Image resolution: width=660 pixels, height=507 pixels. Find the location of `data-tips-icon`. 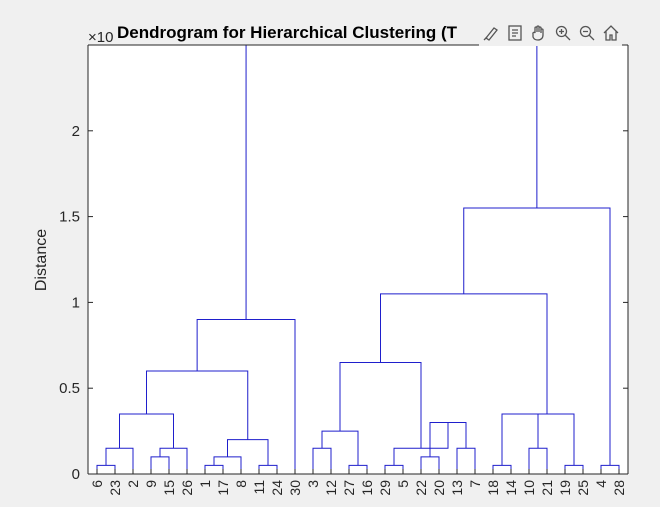

data-tips-icon is located at coordinates (514, 33).